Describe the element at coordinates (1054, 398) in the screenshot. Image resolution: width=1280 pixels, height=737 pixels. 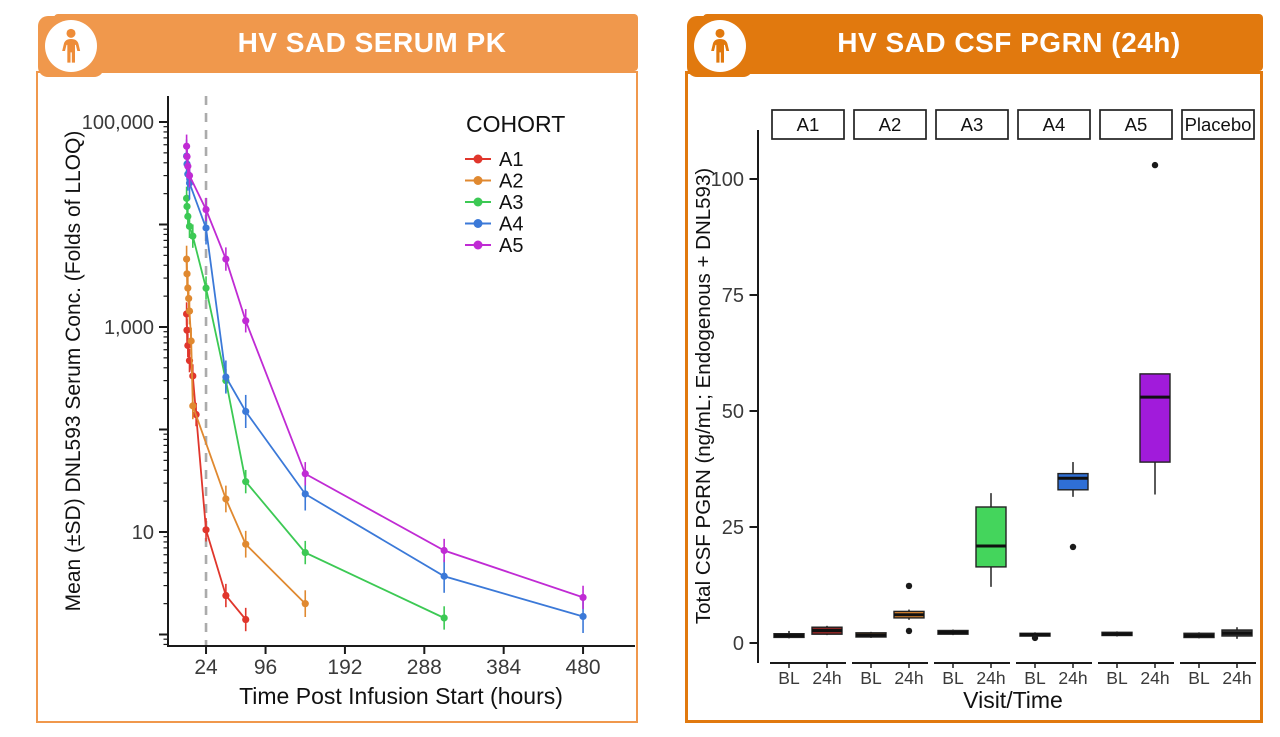
I see `facet-A4: A4 BL 24h` at that location.